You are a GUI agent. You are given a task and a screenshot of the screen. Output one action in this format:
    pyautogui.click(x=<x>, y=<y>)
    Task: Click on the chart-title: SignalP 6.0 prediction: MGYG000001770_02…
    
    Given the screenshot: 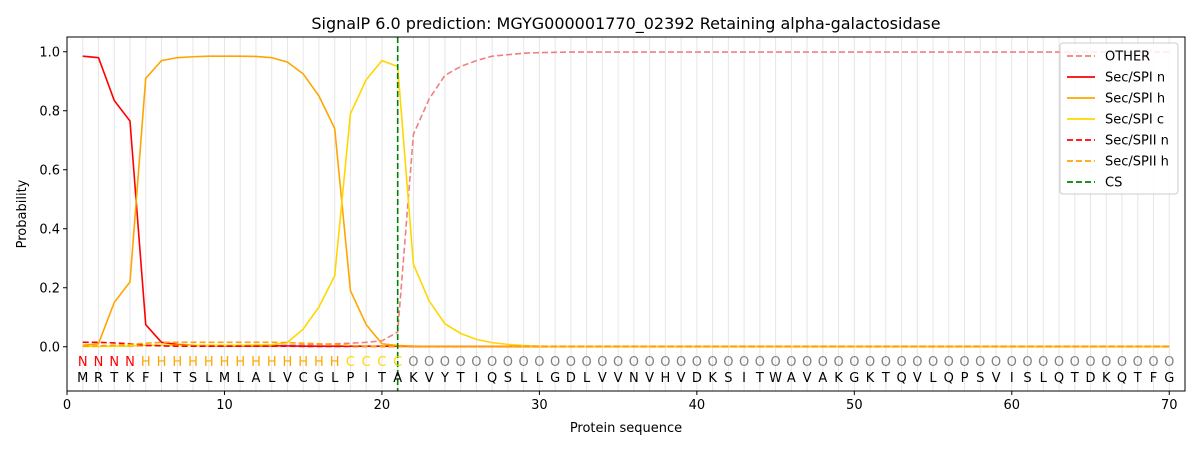 What is the action you would take?
    pyautogui.click(x=625, y=24)
    